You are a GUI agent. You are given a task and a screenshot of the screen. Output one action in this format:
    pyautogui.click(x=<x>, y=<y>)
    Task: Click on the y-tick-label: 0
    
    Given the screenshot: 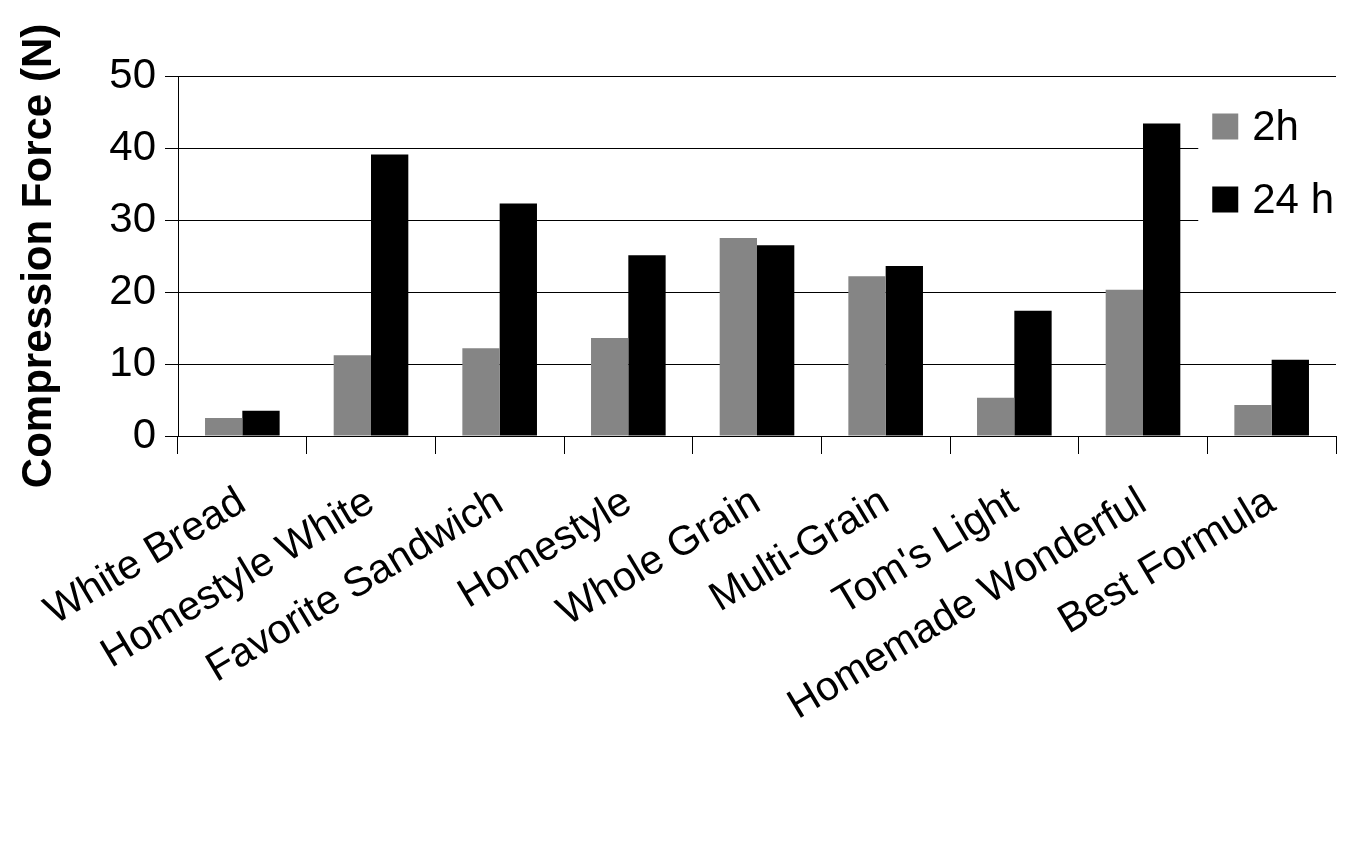 What is the action you would take?
    pyautogui.click(x=144, y=433)
    